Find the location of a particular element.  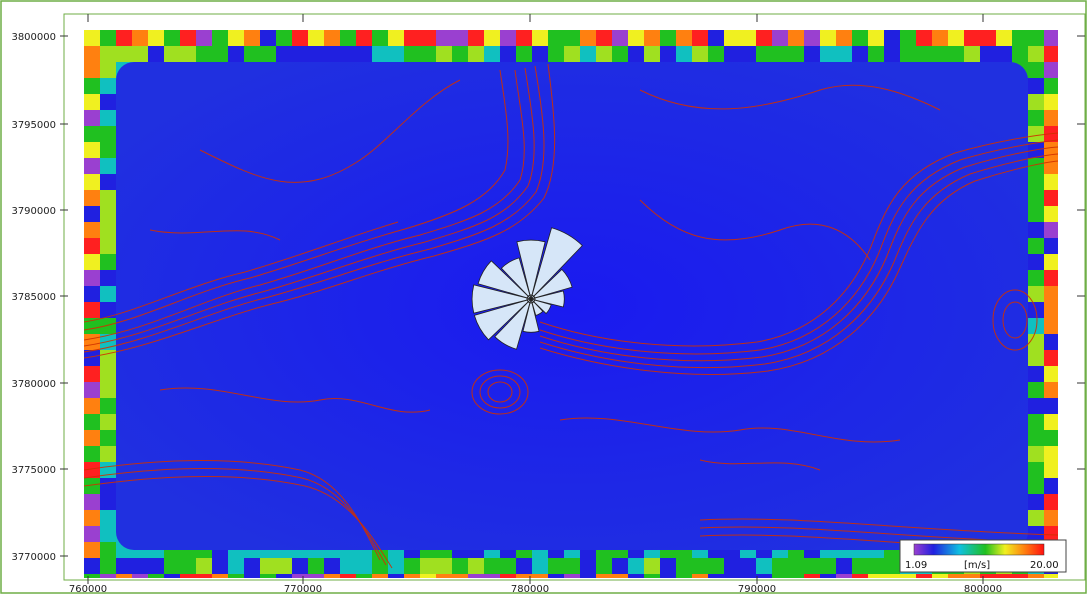

color-legend: 1.09 [m/s] 20.00 is located at coordinates (983, 556).